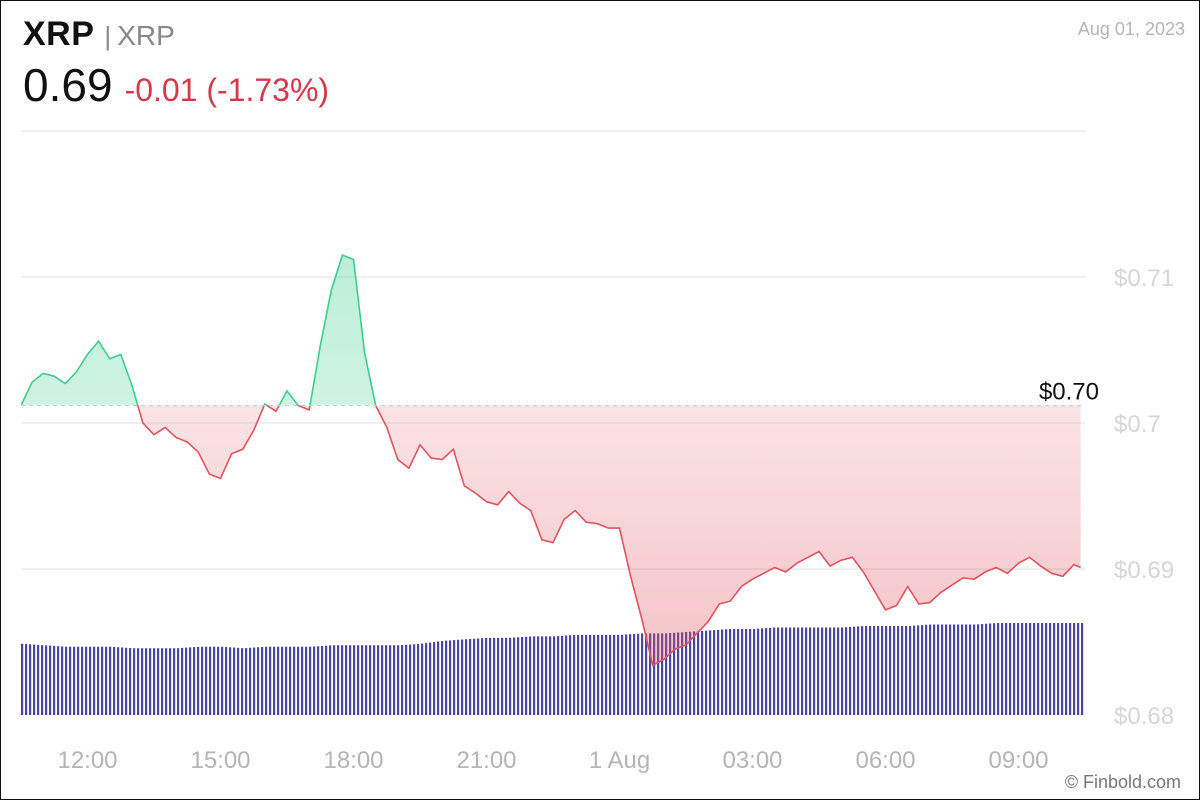 The height and width of the screenshot is (801, 1200). I want to click on x-tick-label: 12:00, so click(87, 760).